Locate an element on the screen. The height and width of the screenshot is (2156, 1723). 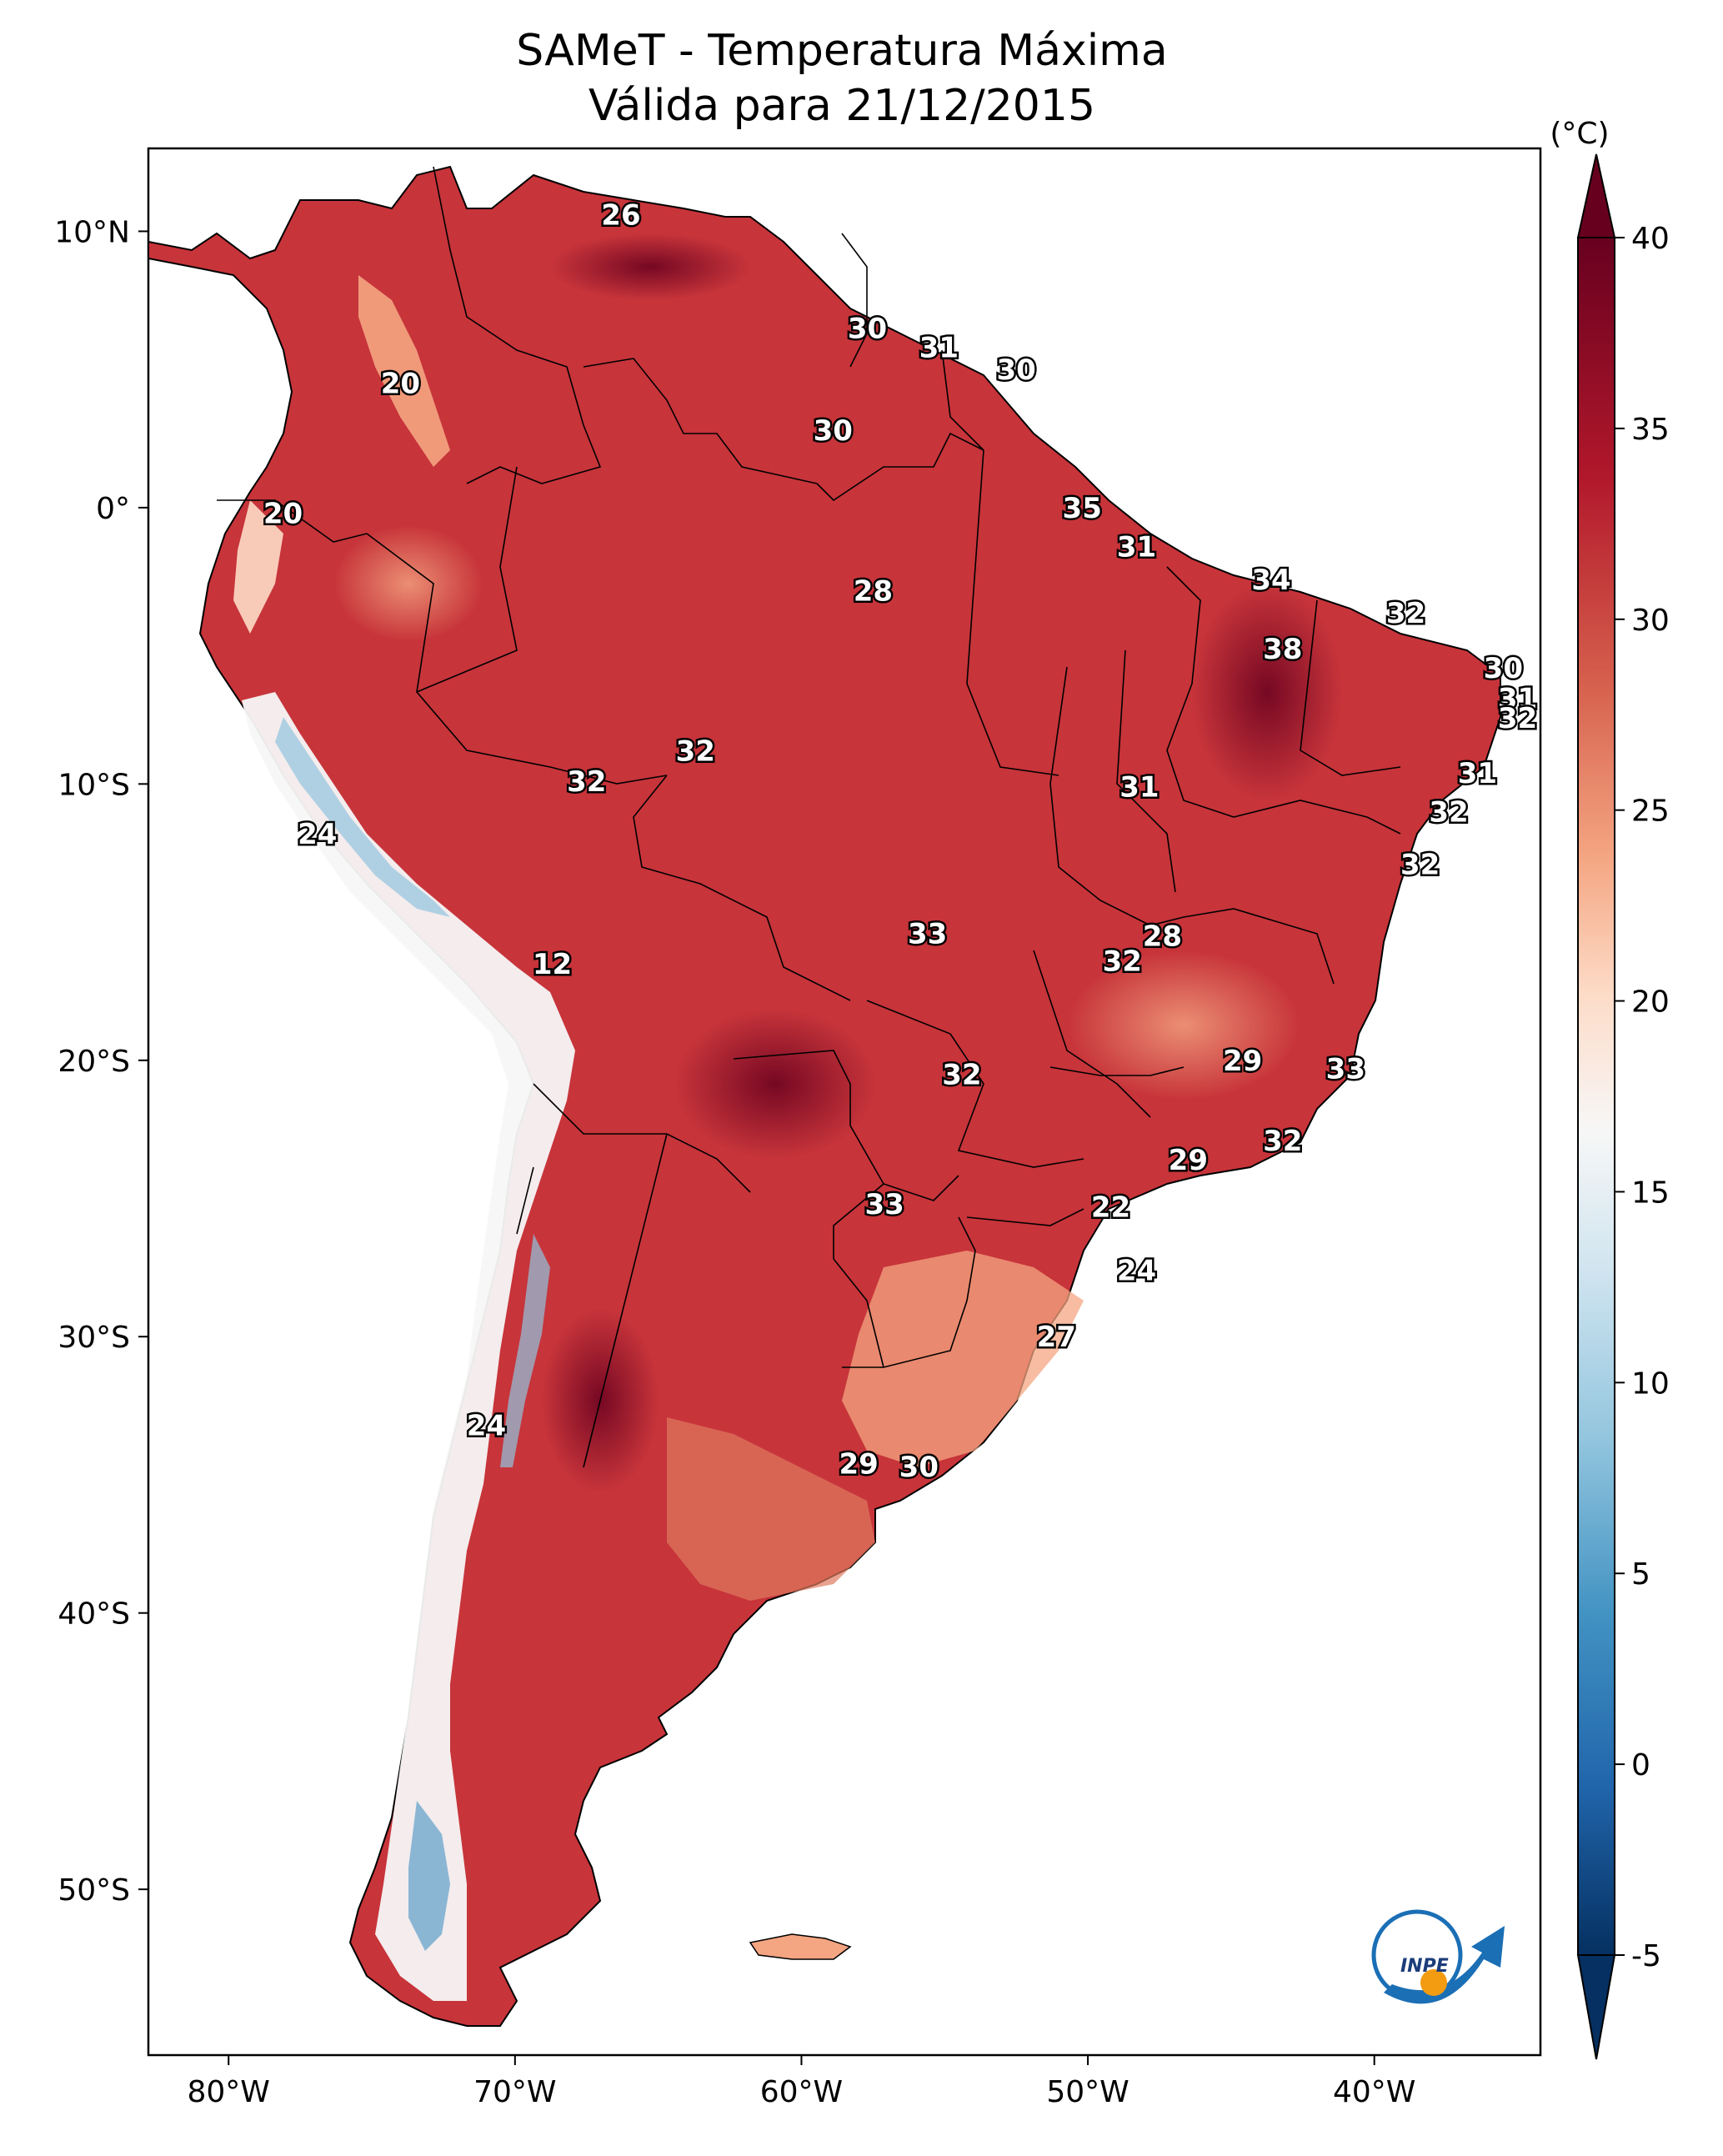
colorbar-tick-label: 40 is located at coordinates (1651, 239).